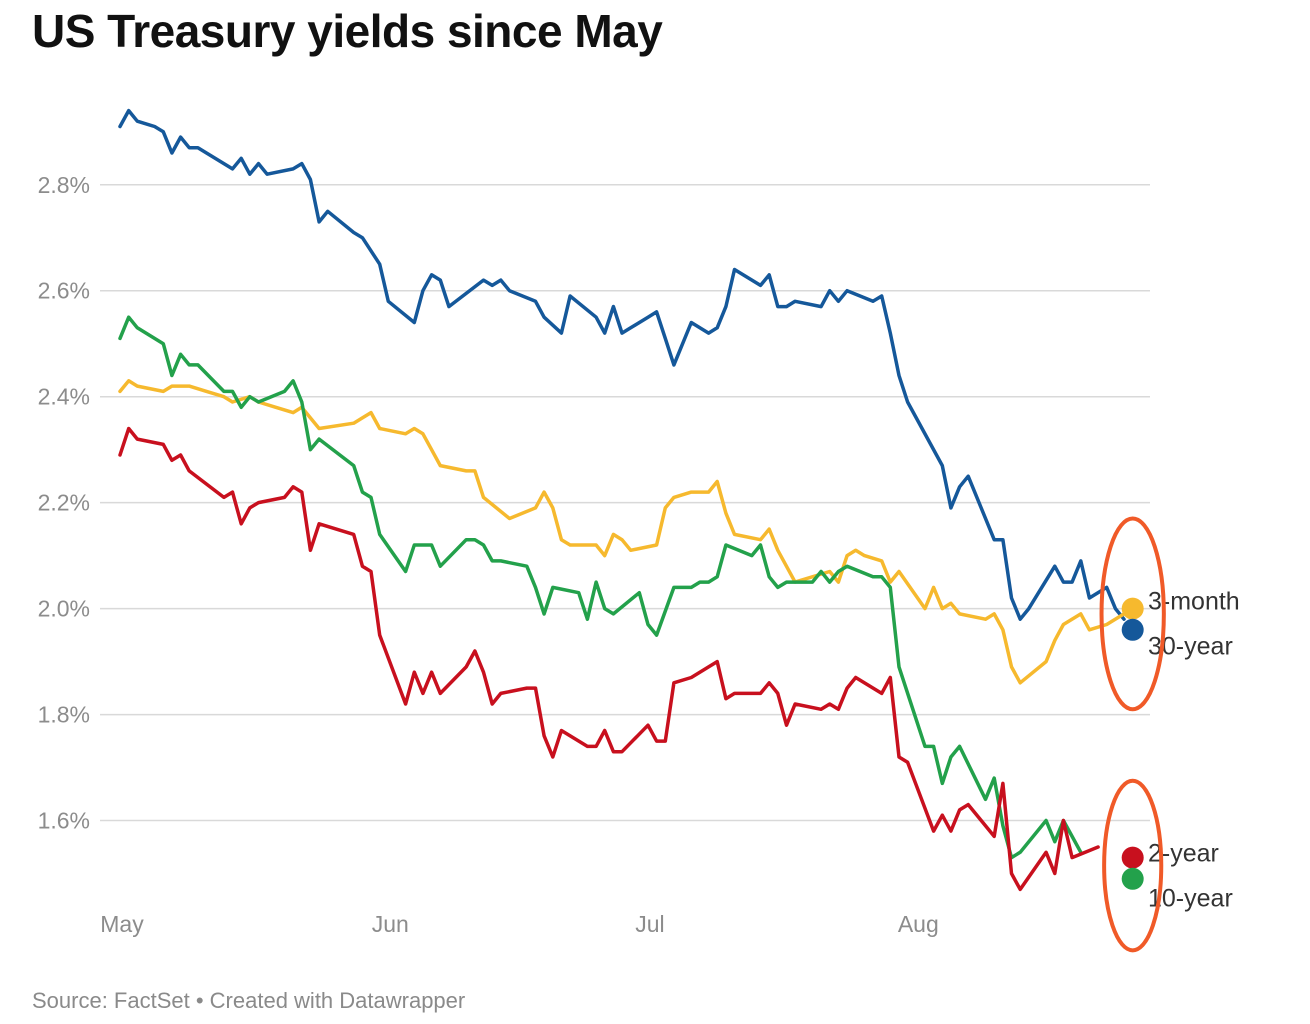 Image resolution: width=1310 pixels, height=1024 pixels. What do you see at coordinates (64, 609) in the screenshot?
I see `y-tick-label: 2.0%` at bounding box center [64, 609].